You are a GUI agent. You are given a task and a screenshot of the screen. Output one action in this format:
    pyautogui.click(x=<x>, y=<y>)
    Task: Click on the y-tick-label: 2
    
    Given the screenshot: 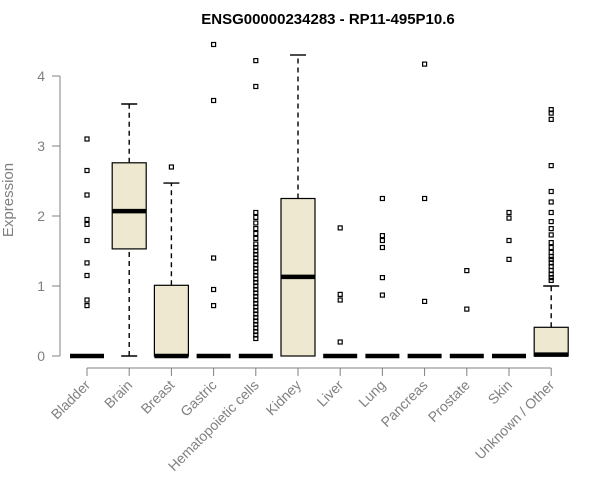 What is the action you would take?
    pyautogui.click(x=41, y=216)
    